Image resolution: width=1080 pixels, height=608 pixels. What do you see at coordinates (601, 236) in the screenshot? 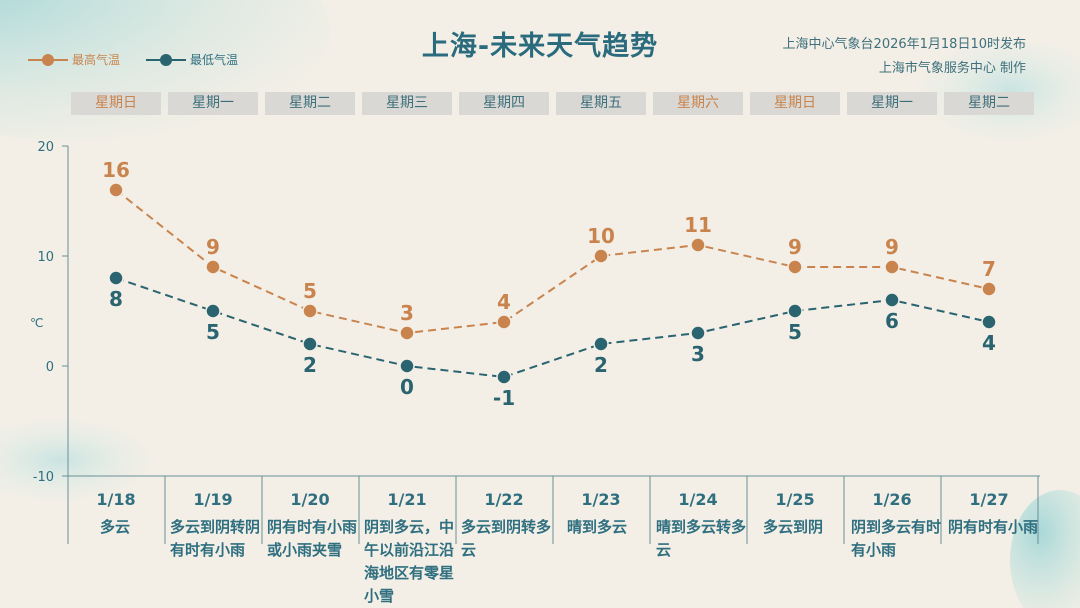
I see `high-temp-label: 10` at bounding box center [601, 236].